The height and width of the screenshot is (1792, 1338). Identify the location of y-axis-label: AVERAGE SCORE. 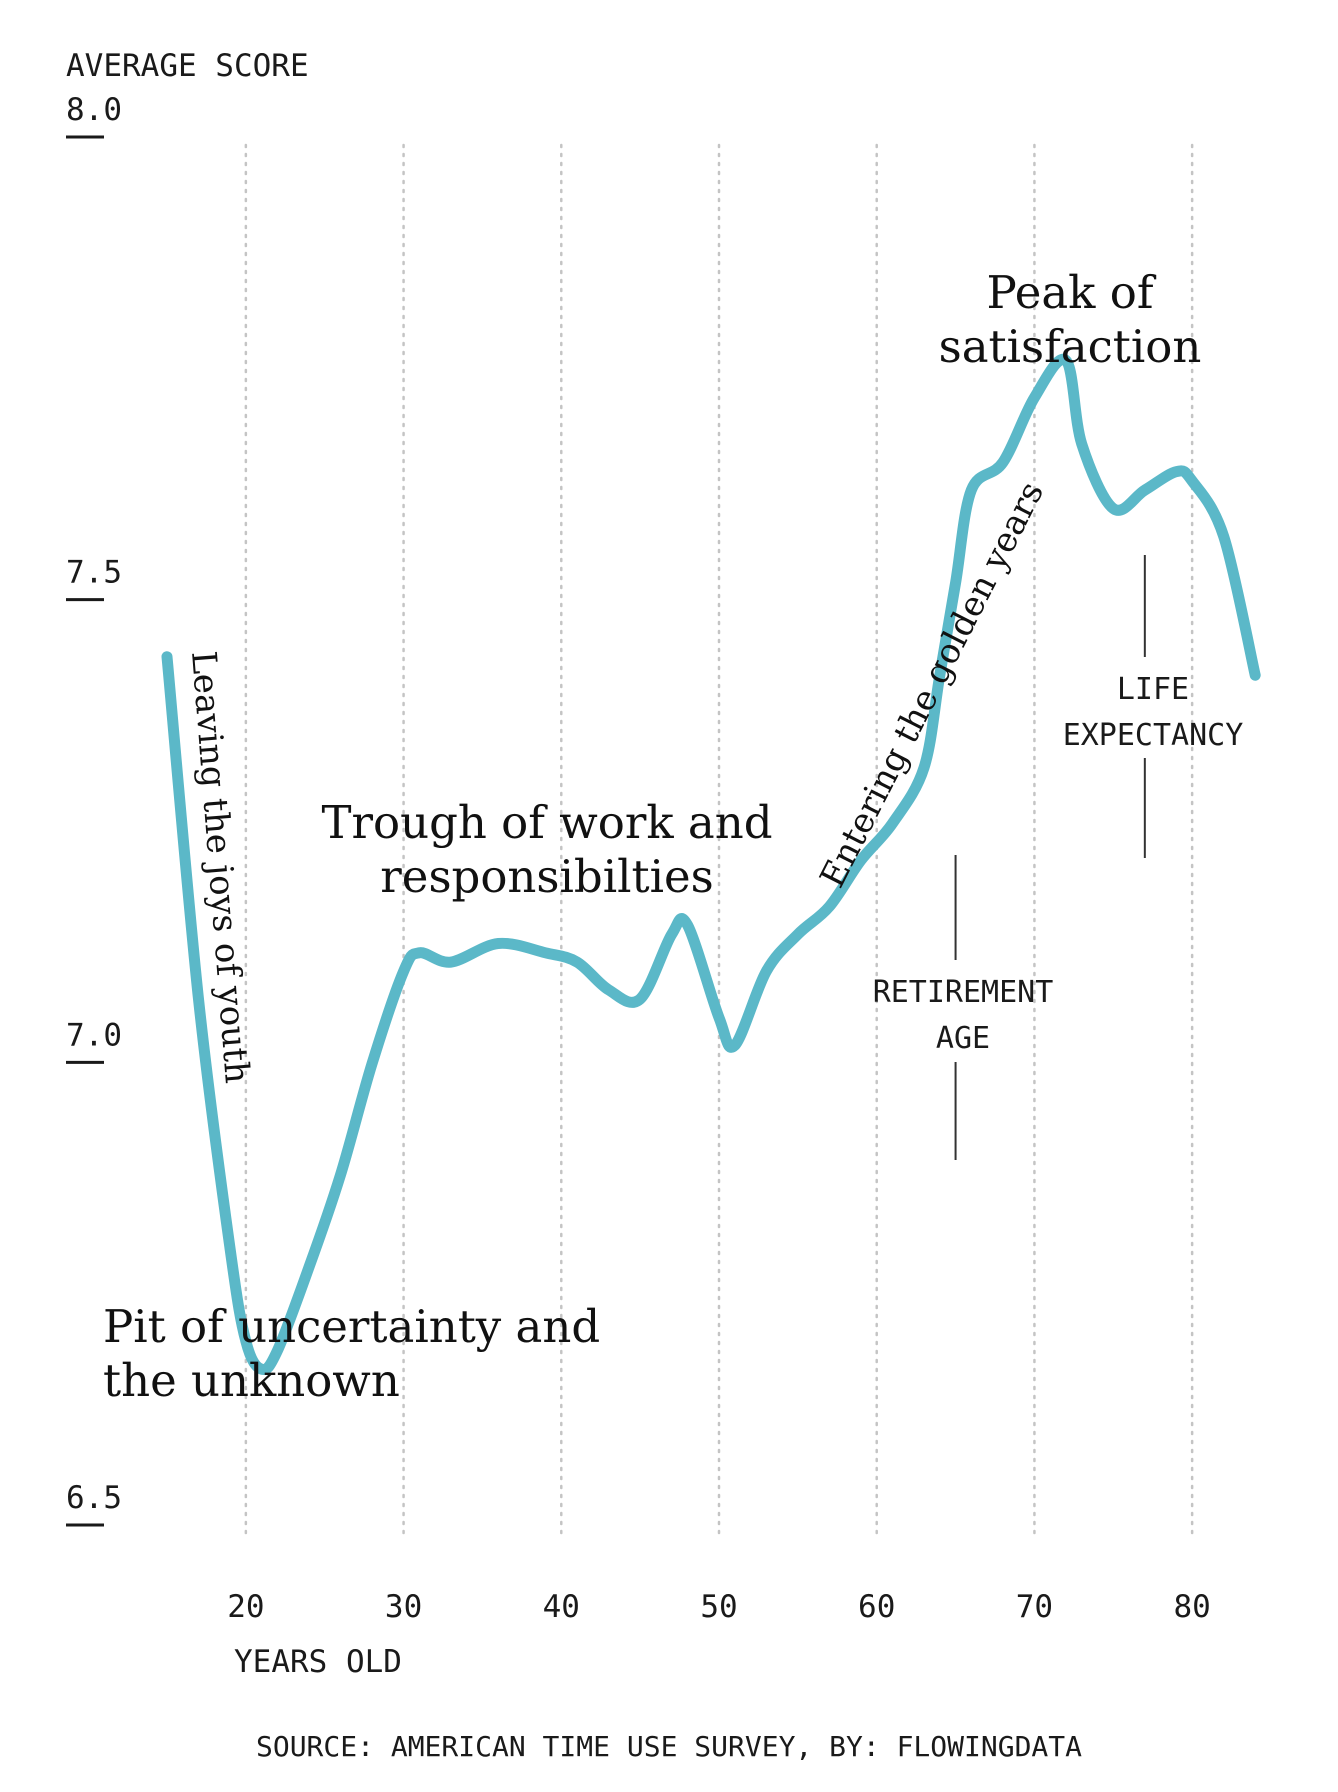
(187, 66).